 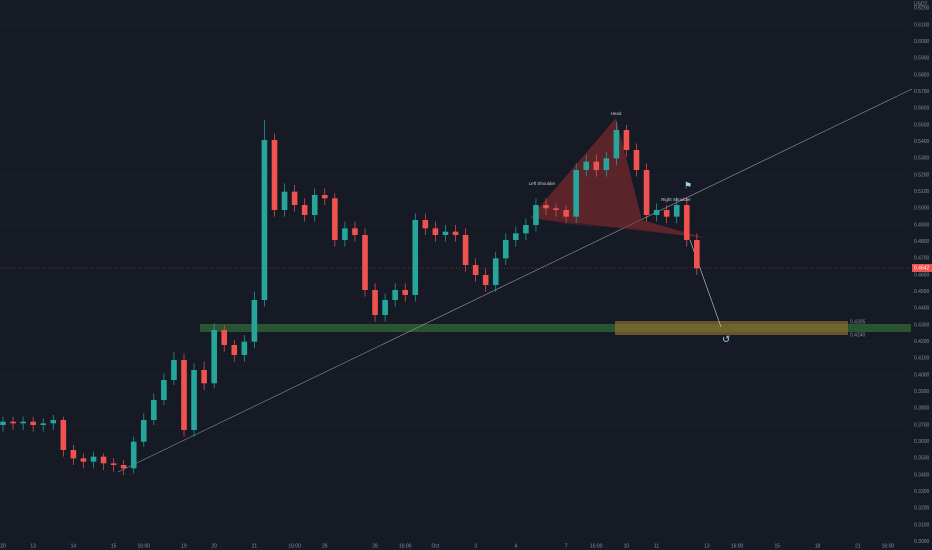 What do you see at coordinates (922, 292) in the screenshot?
I see `y-tick-label: 0.4500` at bounding box center [922, 292].